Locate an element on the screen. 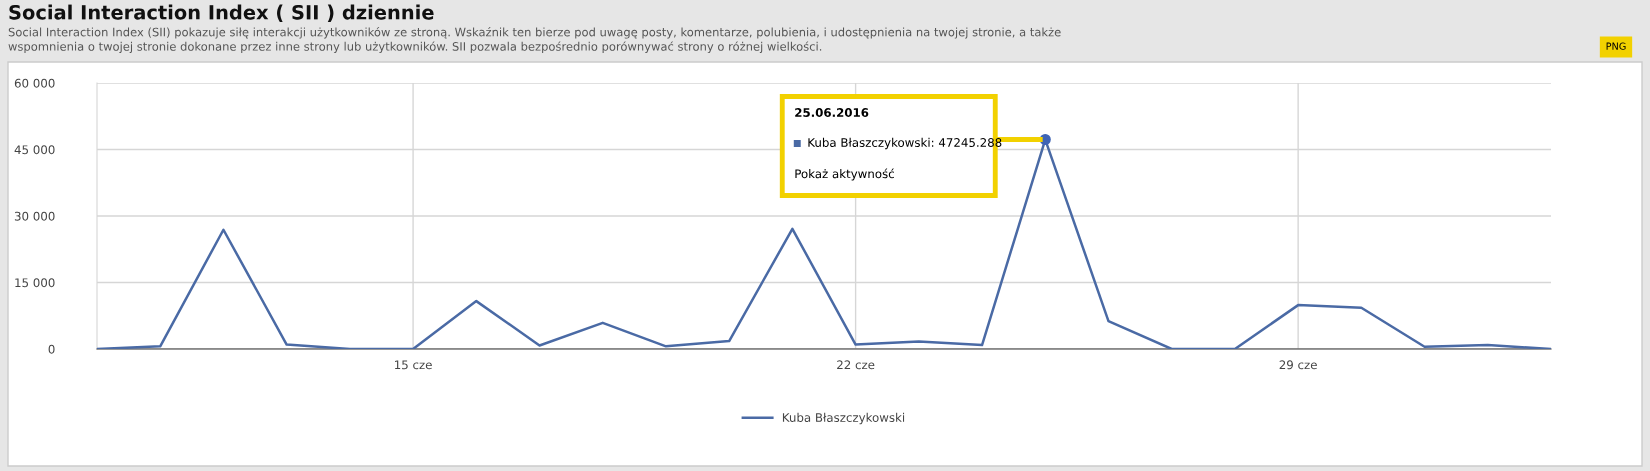 The width and height of the screenshot is (1650, 471). chart-title: Social Interaction Index ( SII ) dziennie is located at coordinates (221, 13).